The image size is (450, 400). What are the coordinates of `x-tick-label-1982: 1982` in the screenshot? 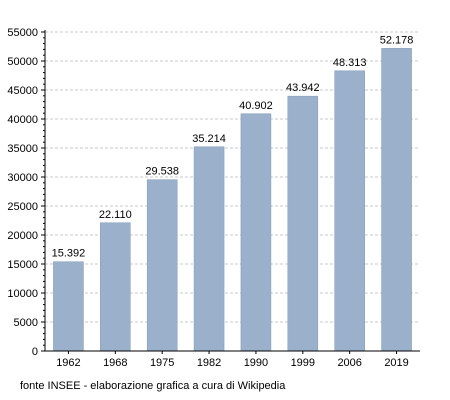 It's located at (209, 363).